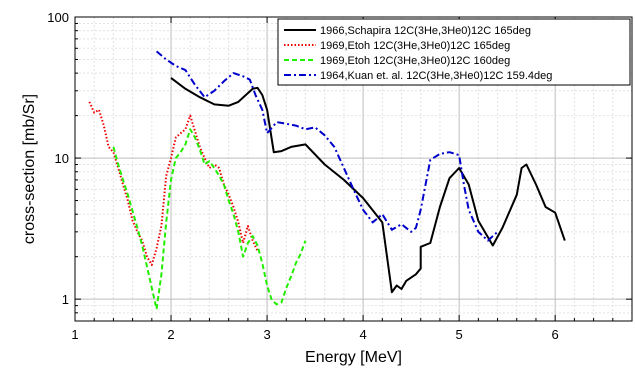  Describe the element at coordinates (555, 334) in the screenshot. I see `x-tick-label: 6` at that location.